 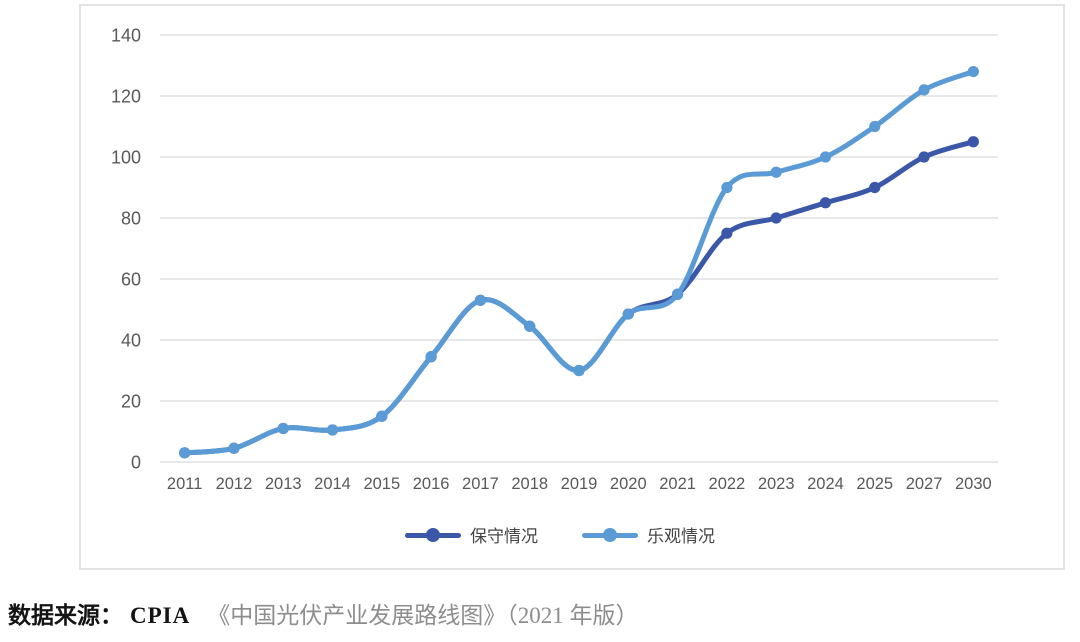 What do you see at coordinates (776, 484) in the screenshot?
I see `x-axis-tick-label: 2023` at bounding box center [776, 484].